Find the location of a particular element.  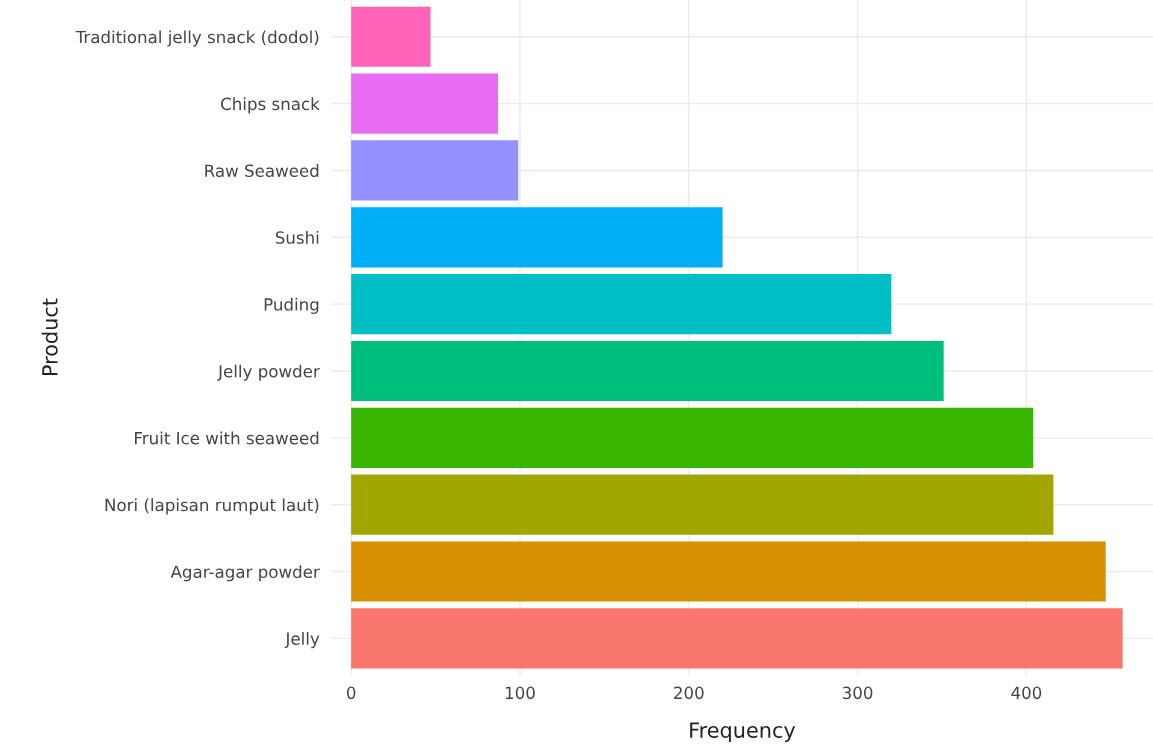

y-tick-label: Traditional jelly snack (dodol) is located at coordinates (197, 38).